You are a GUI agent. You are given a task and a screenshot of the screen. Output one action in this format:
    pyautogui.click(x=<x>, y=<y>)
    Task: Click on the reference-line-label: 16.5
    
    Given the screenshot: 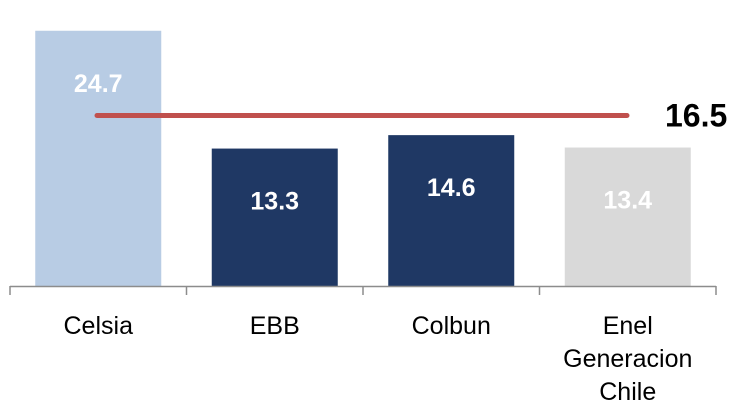 What is the action you would take?
    pyautogui.click(x=696, y=116)
    